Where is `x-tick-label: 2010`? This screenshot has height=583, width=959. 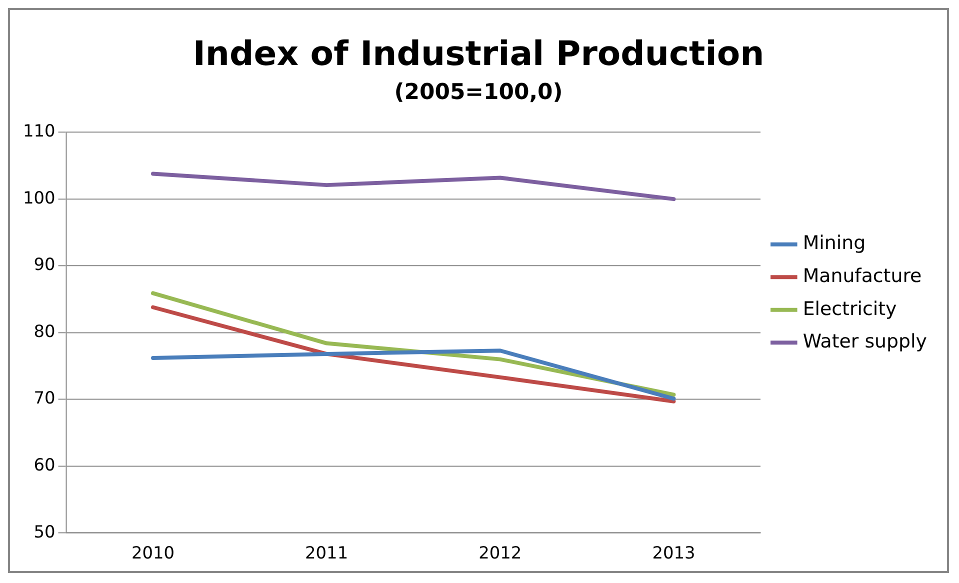 x-tick-label: 2010 is located at coordinates (153, 552).